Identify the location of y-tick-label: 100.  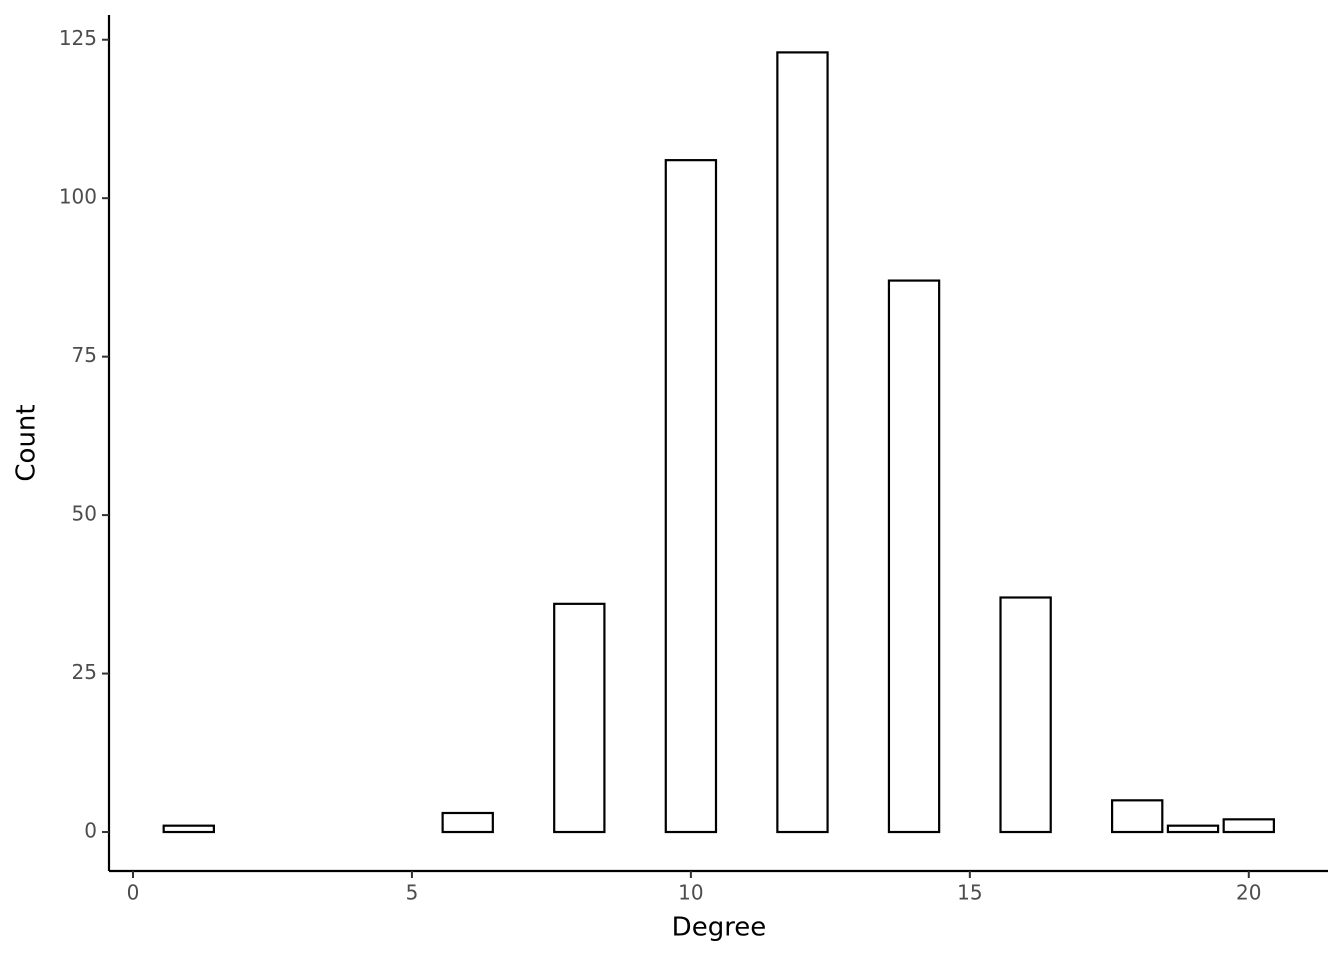
(78, 197).